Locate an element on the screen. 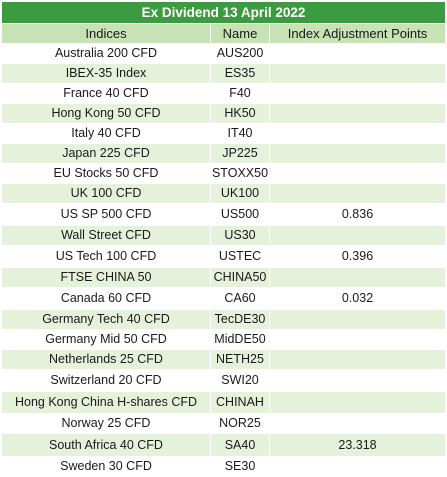 This screenshot has width=447, height=477. table-row: Sweden 30 CFD SE30 is located at coordinates (224, 466).